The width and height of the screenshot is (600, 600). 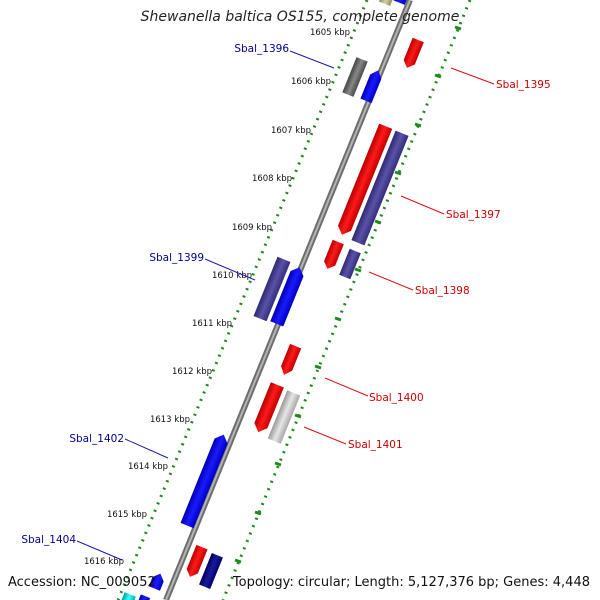 What do you see at coordinates (48, 540) in the screenshot?
I see `gene-label-sbal-1404: Sbal_1404` at bounding box center [48, 540].